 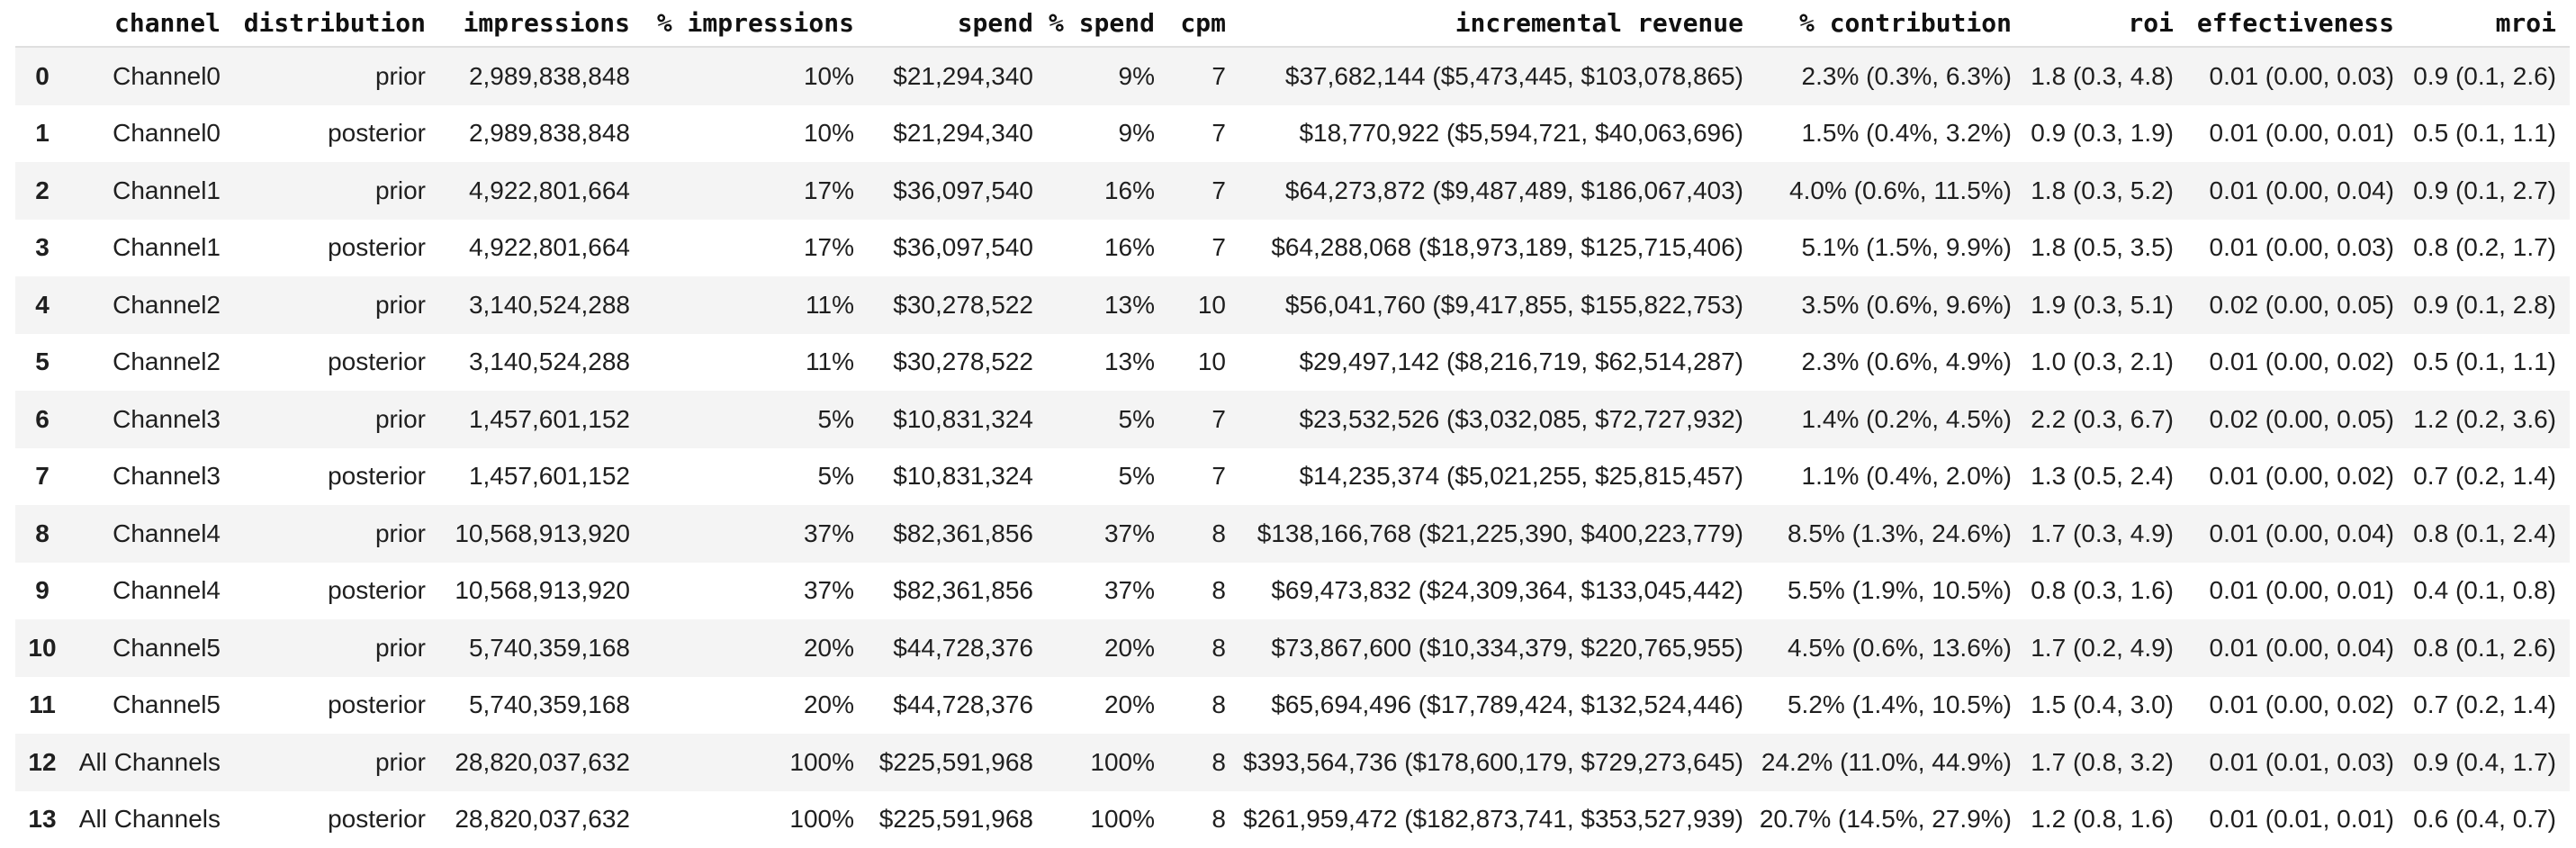 What do you see at coordinates (2301, 361) in the screenshot?
I see `cell-effectiveness: 0.01 (0.00, 0.02)` at bounding box center [2301, 361].